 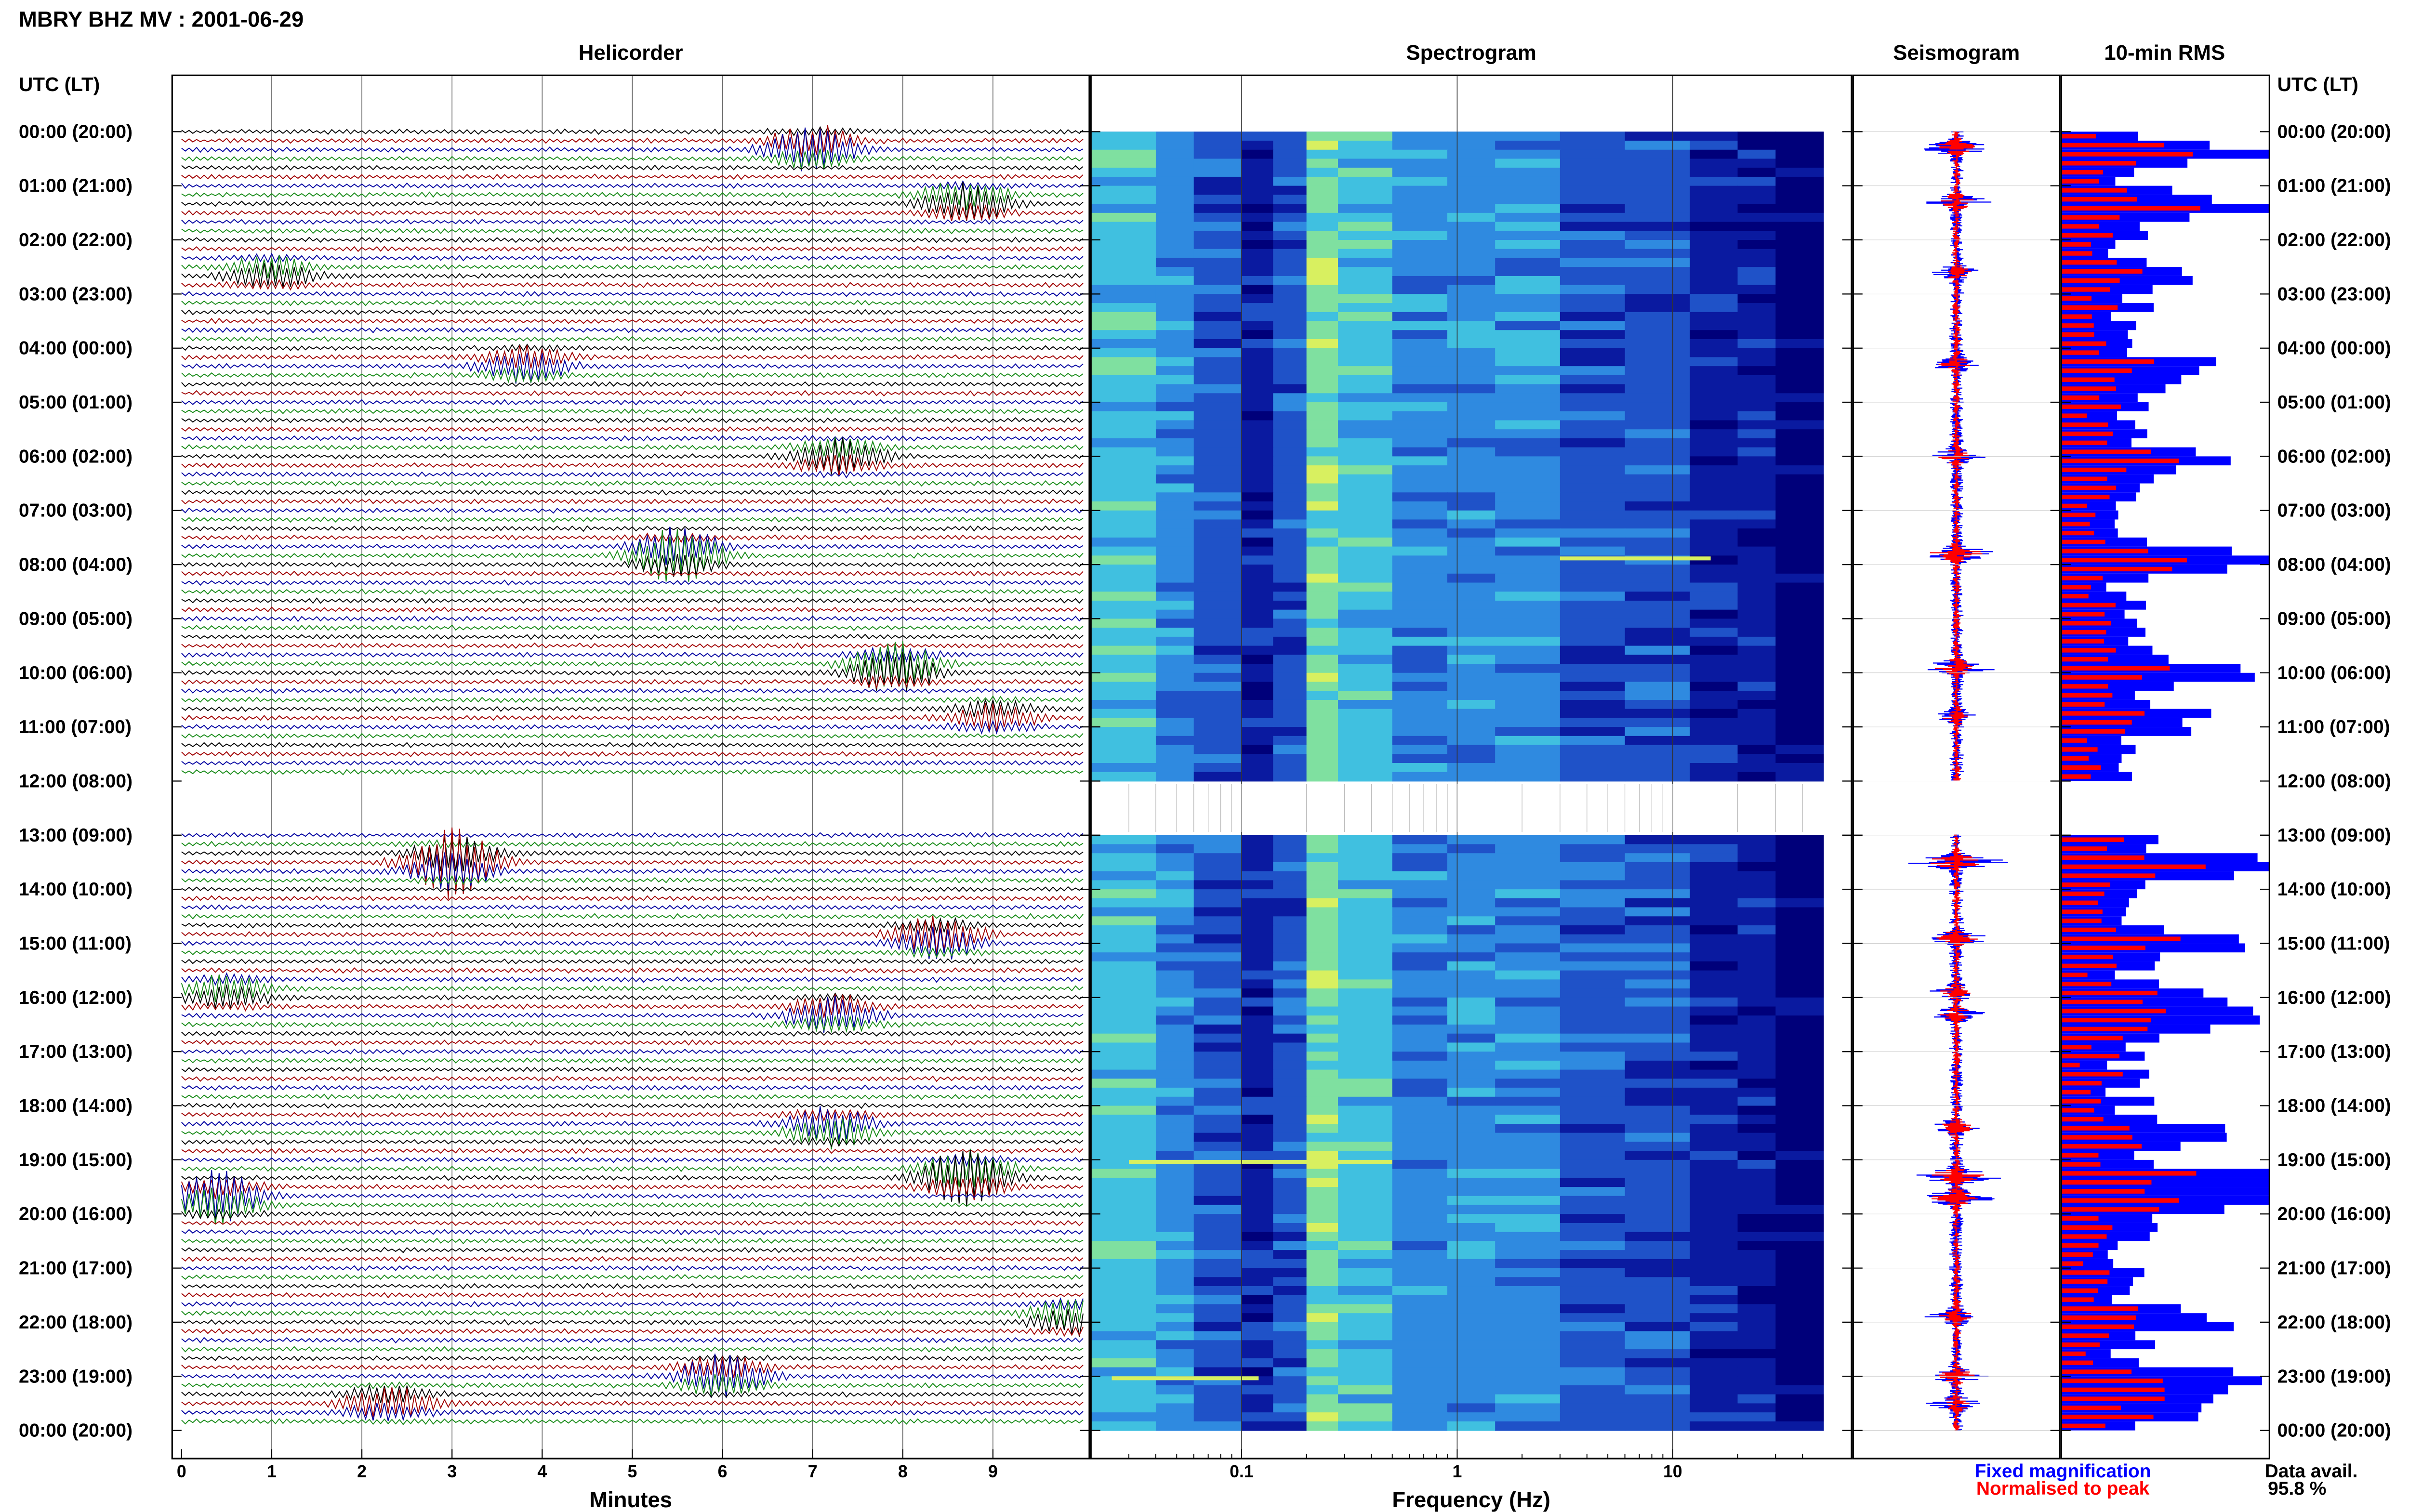 I want to click on panel-frame, so click(x=2165, y=766).